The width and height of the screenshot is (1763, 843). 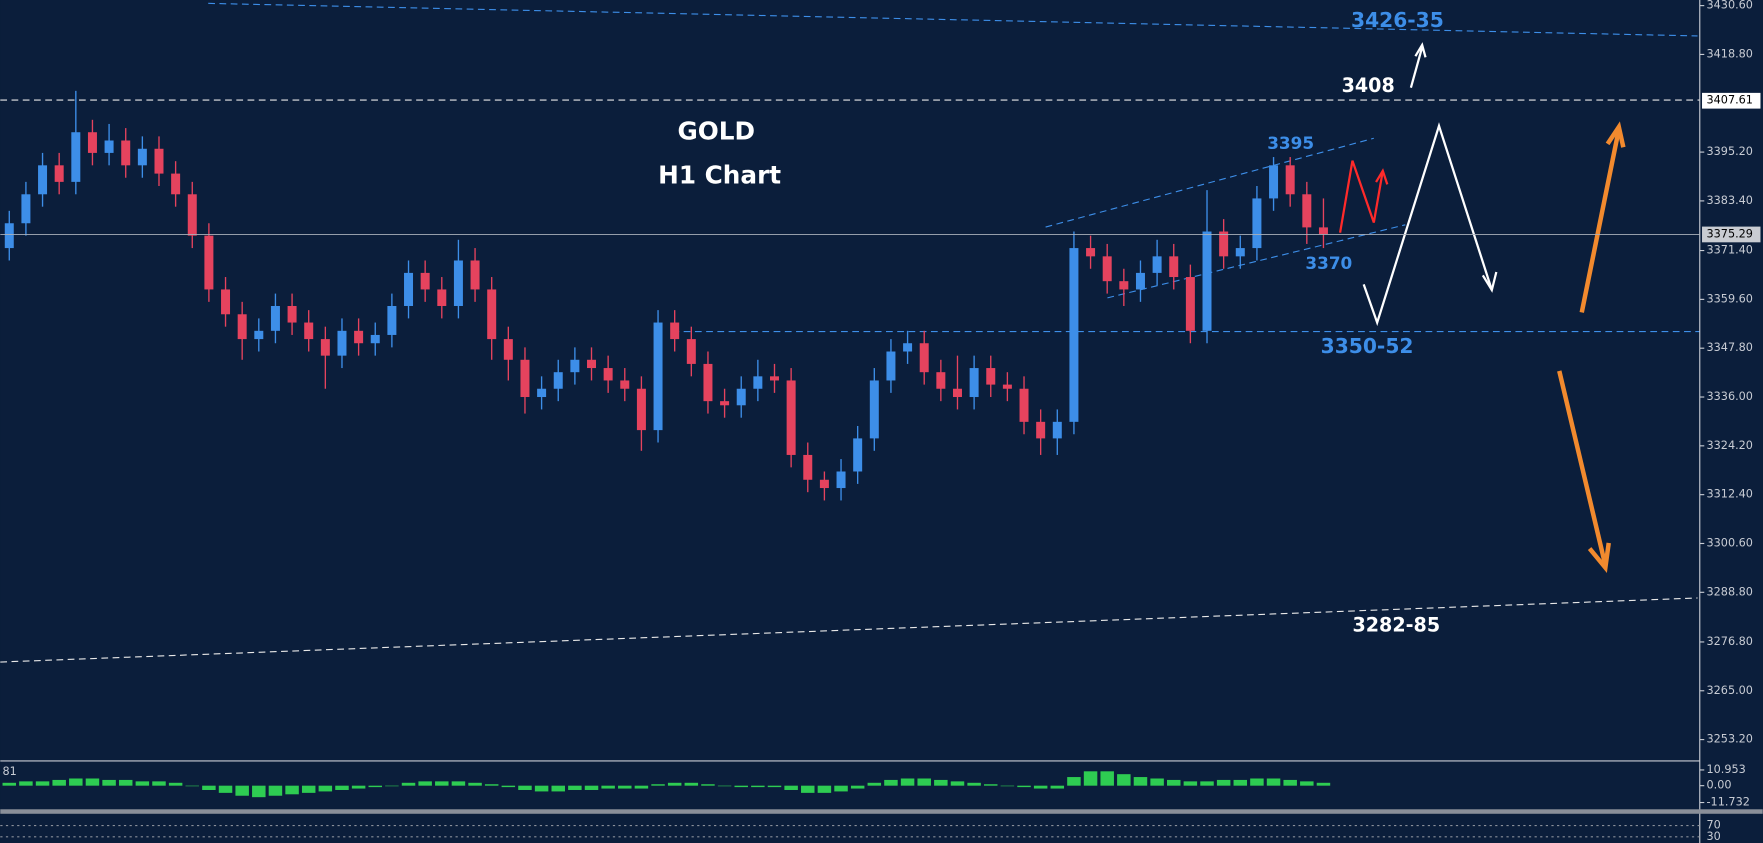 What do you see at coordinates (881, 811) in the screenshot?
I see `panel-separator` at bounding box center [881, 811].